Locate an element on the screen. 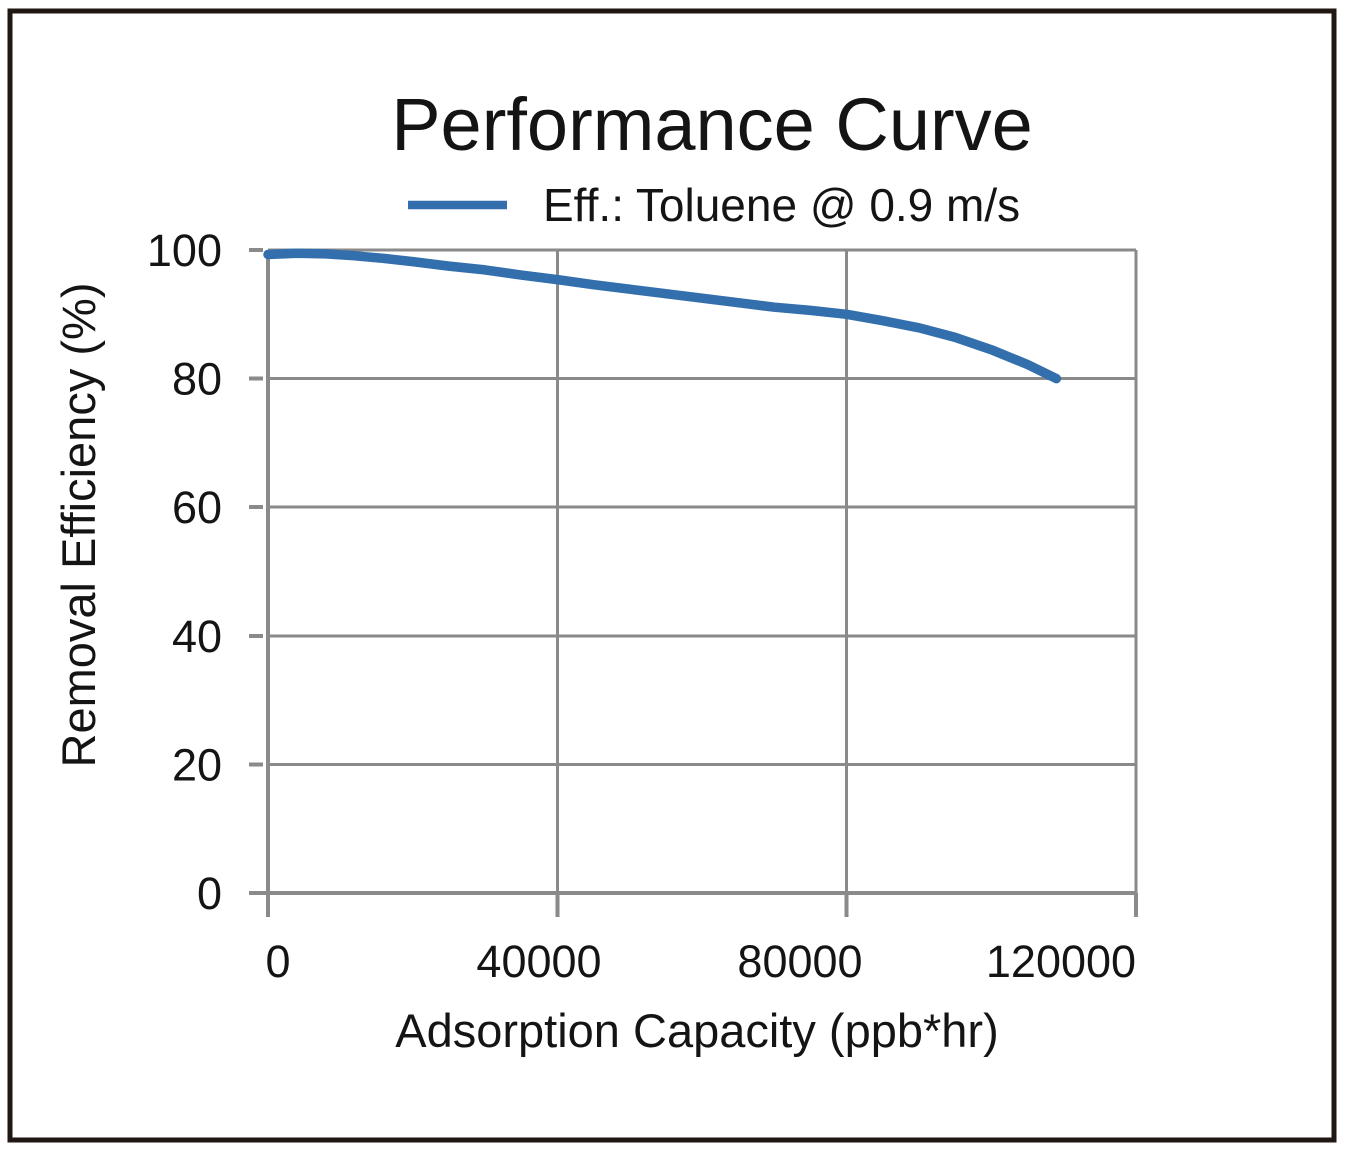  y-tick-label: 100 is located at coordinates (184, 250).